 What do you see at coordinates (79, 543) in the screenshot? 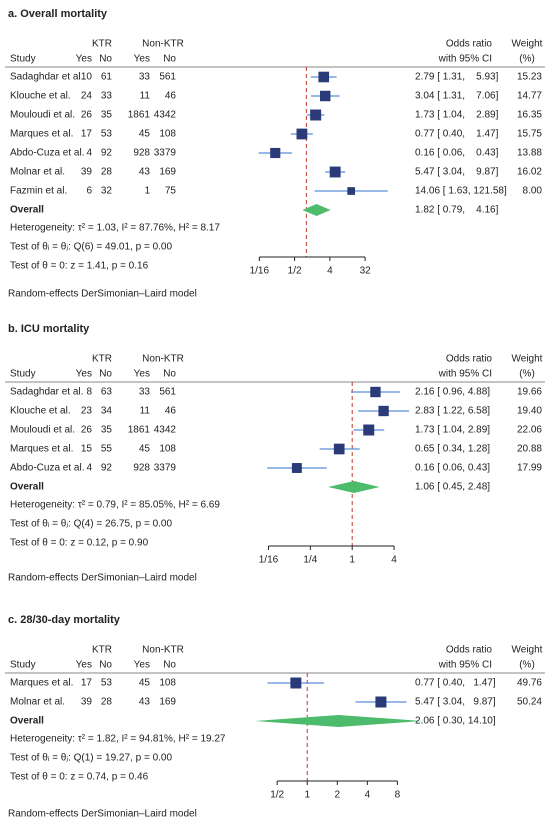
I see `test-overall: Test of θ = 0: z = 0.12, p = 0.90` at bounding box center [79, 543].